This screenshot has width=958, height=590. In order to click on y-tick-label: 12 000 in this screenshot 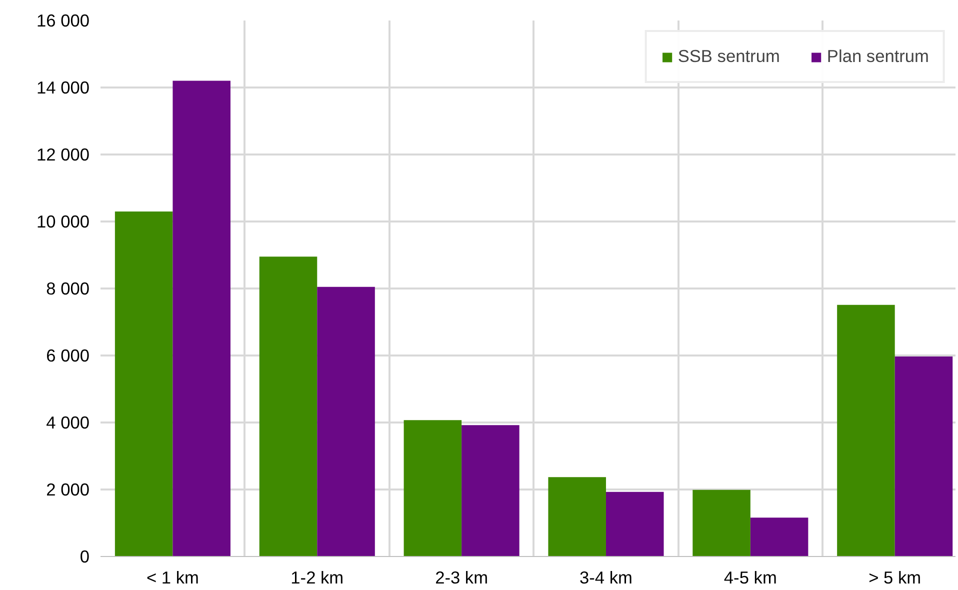, I will do `click(63, 154)`.